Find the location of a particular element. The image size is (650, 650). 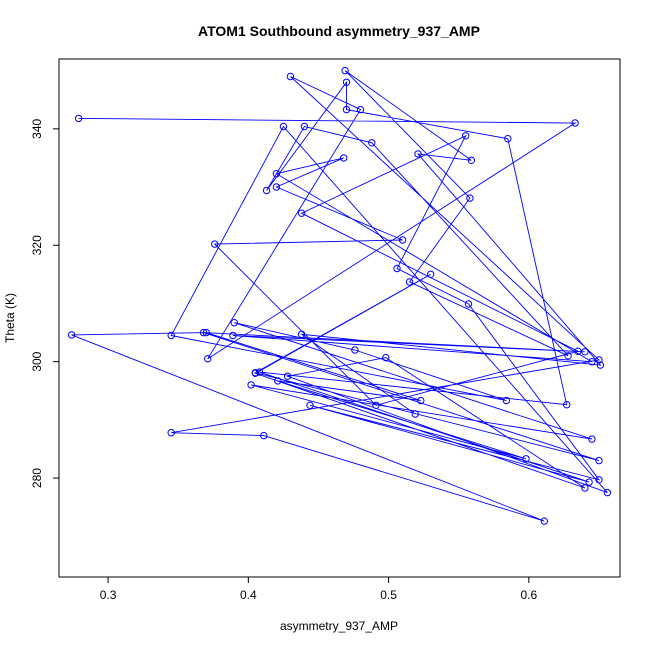

x-tick-label: 0.5 is located at coordinates (388, 595).